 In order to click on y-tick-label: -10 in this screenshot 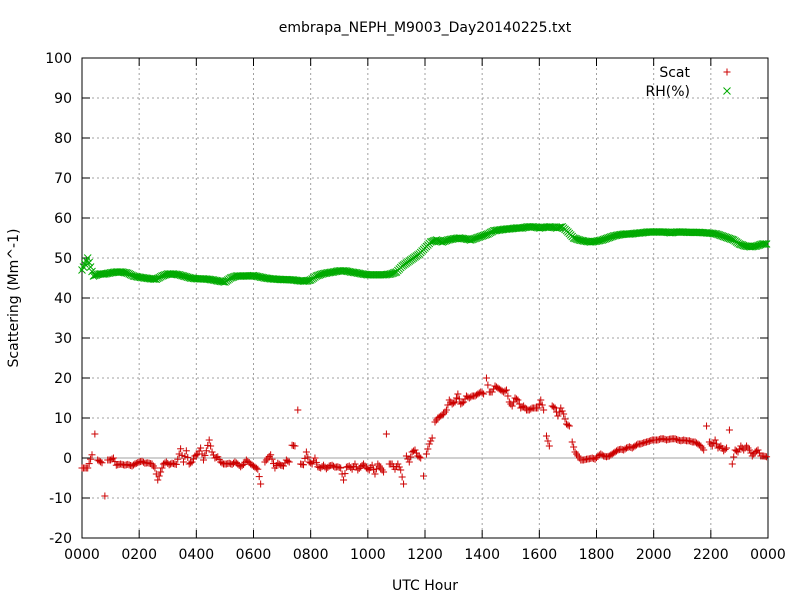, I will do `click(60, 499)`.